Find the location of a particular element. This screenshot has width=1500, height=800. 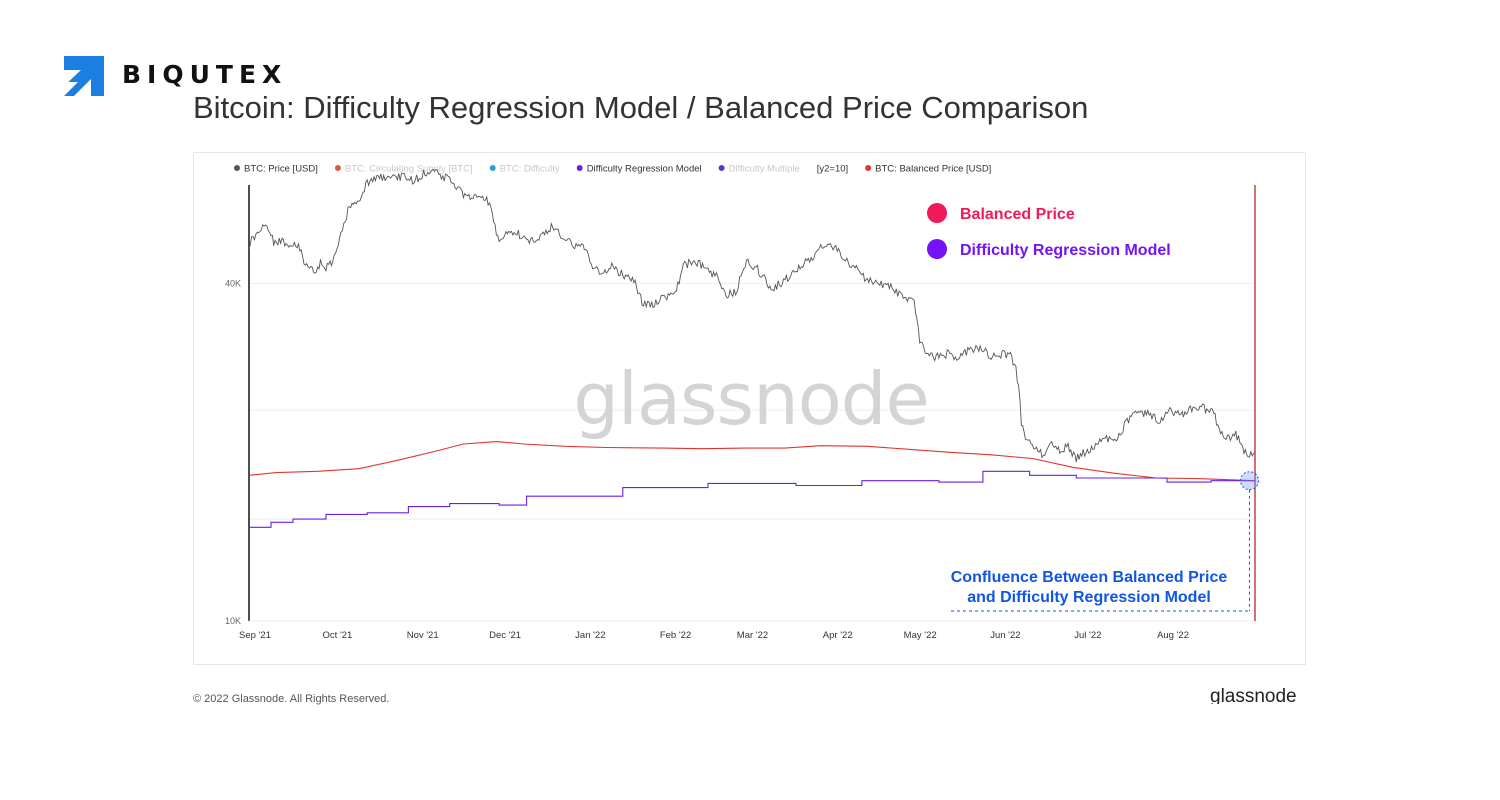

inset-legend-label-1: Difficulty Regression Model is located at coordinates (1065, 250).